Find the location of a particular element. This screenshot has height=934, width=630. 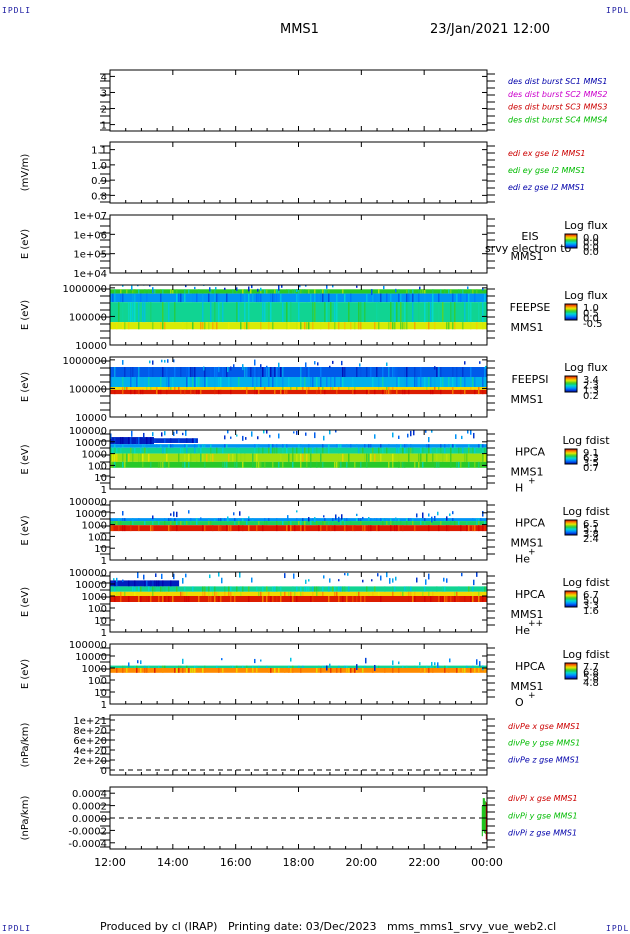

colorbar-tick-label: 0.0 is located at coordinates (591, 252).